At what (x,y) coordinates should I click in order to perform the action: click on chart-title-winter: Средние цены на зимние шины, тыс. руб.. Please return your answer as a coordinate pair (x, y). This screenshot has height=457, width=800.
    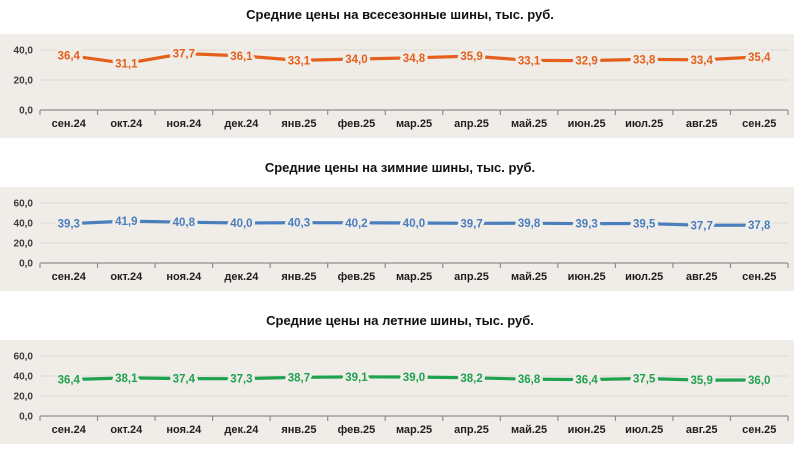
    Looking at the image, I should click on (400, 167).